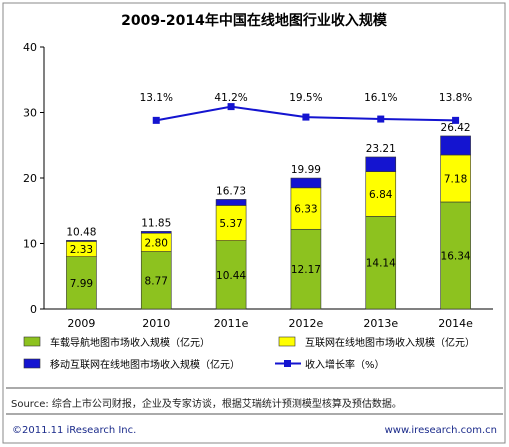  What do you see at coordinates (306, 170) in the screenshot?
I see `bar-total-label: 19.99` at bounding box center [306, 170].